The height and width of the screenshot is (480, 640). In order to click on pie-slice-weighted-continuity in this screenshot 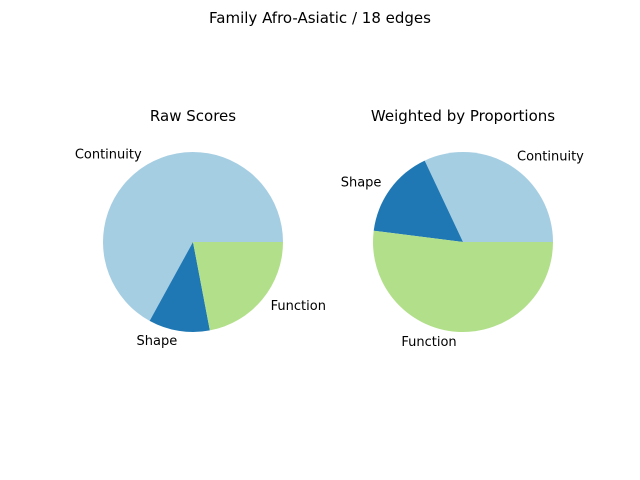, I will do `click(488, 197)`.